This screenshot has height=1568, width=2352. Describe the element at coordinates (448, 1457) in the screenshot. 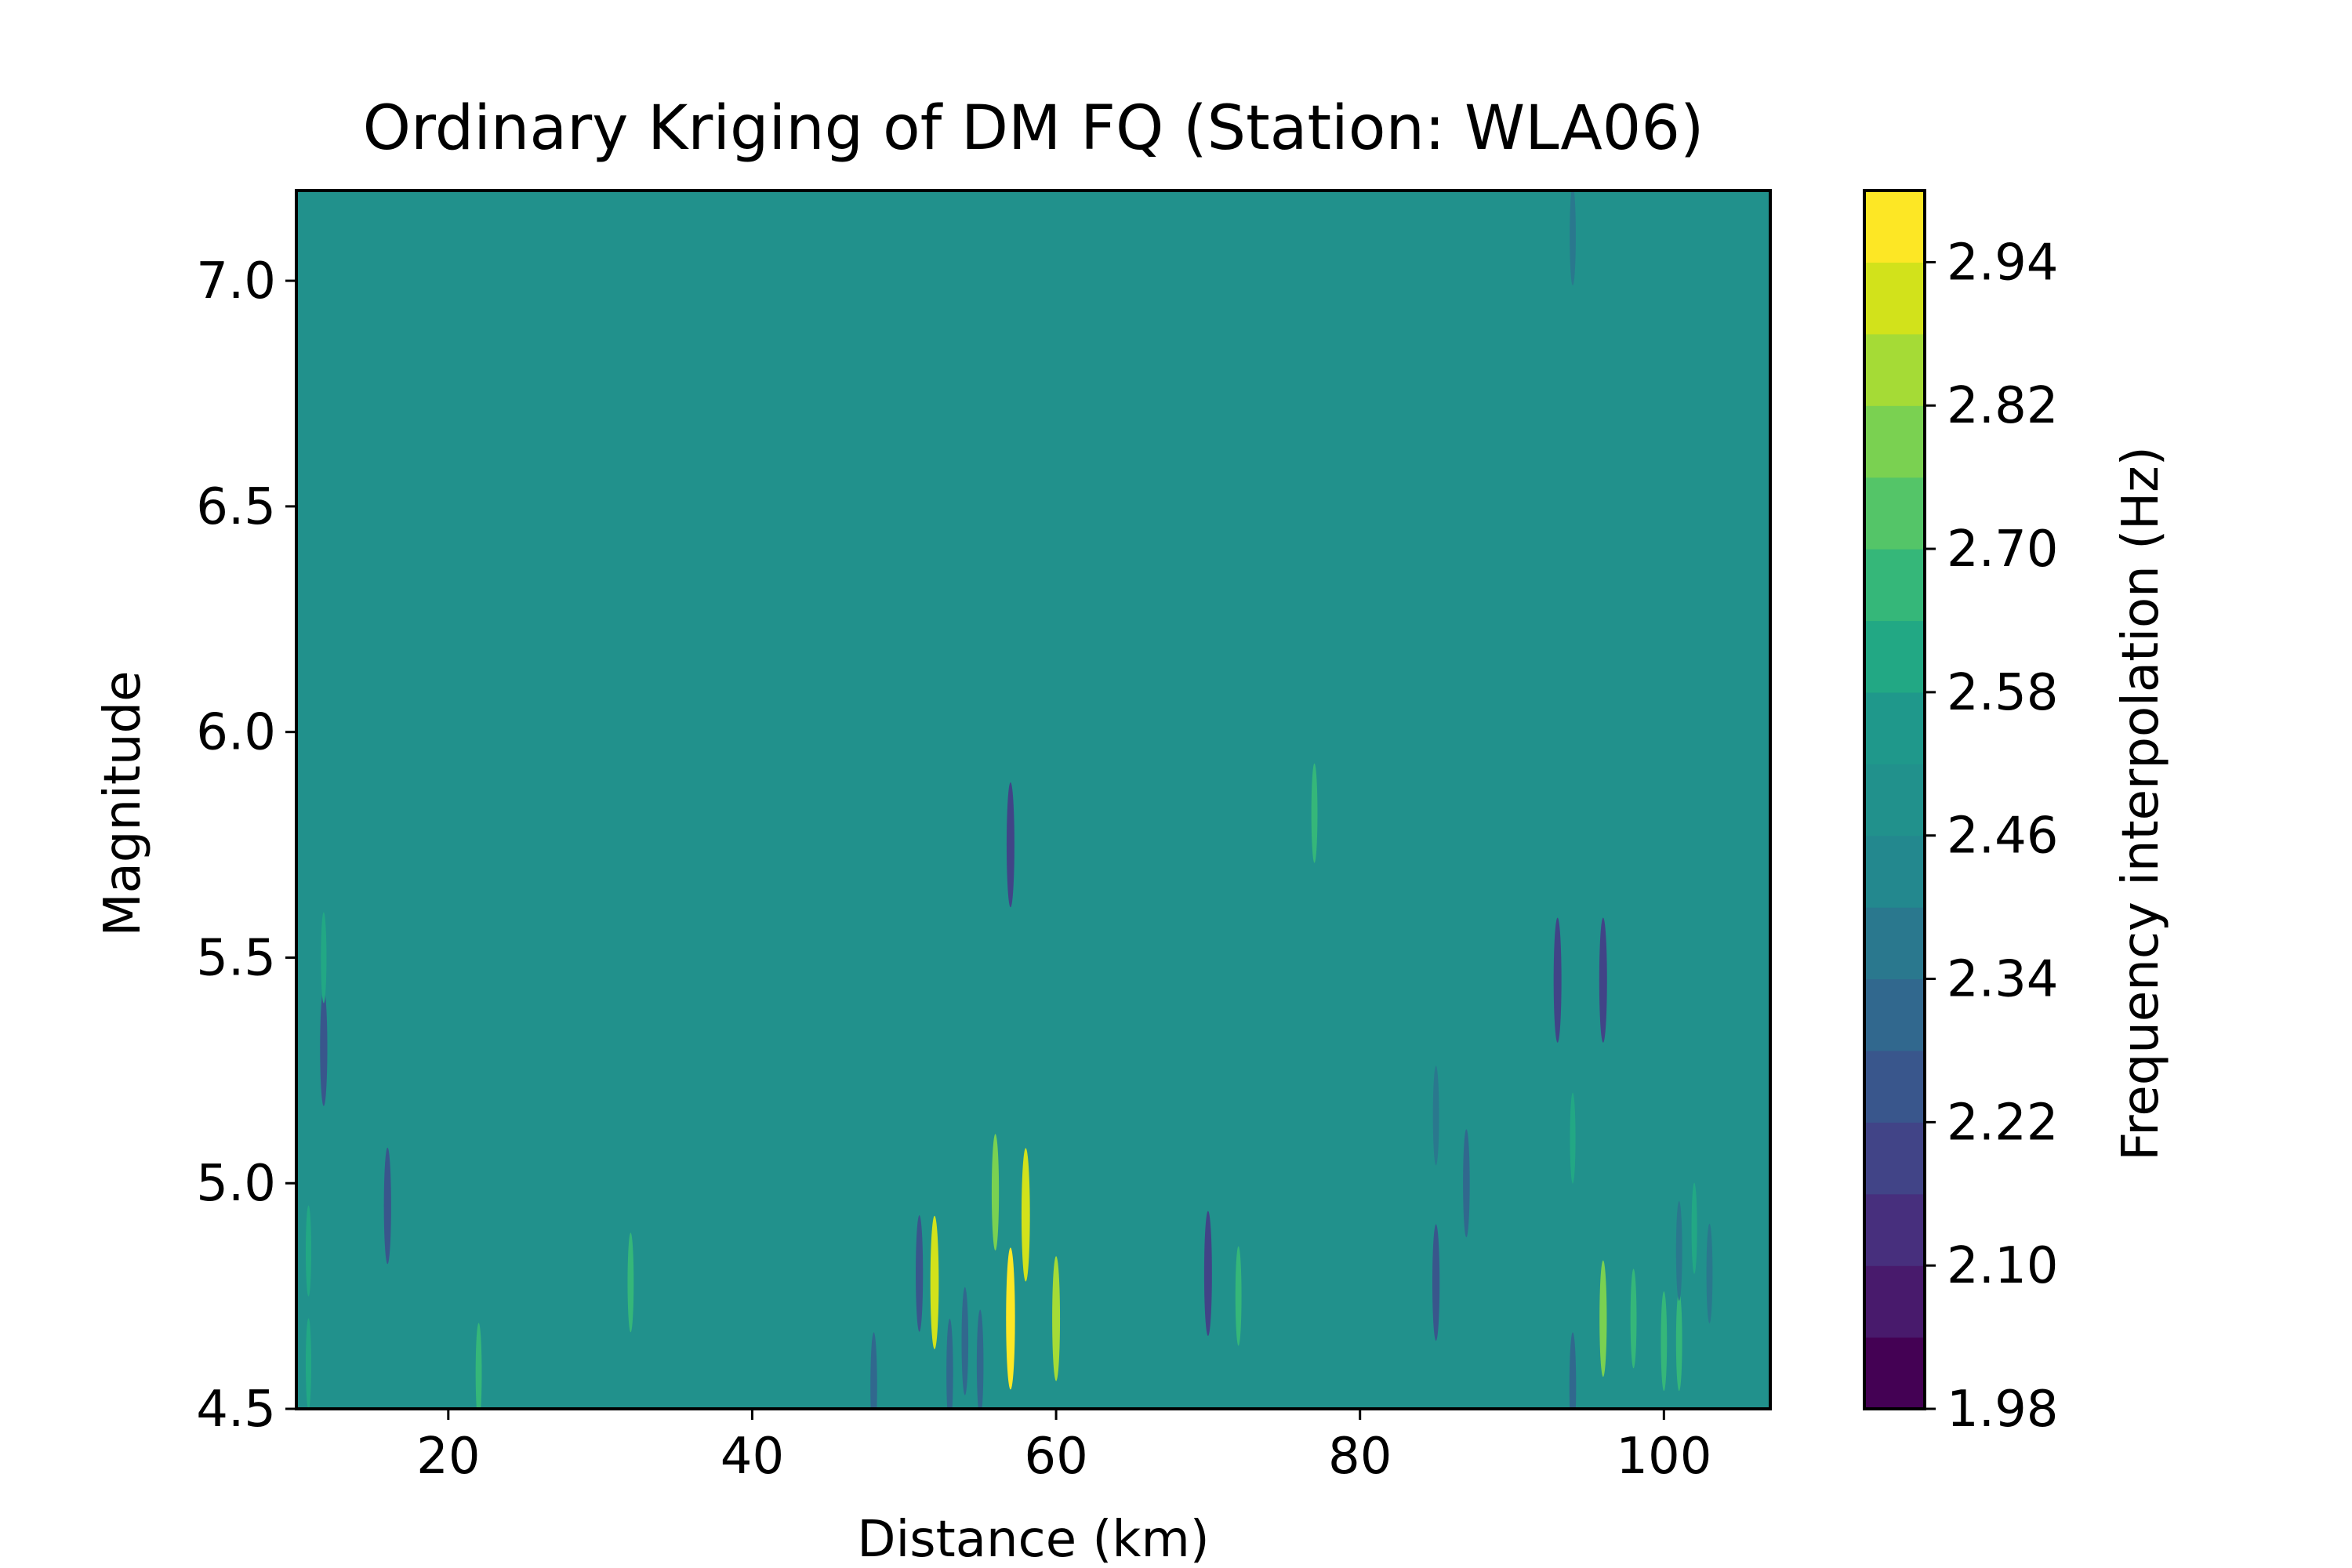

I see `x-tick-label: 20` at that location.